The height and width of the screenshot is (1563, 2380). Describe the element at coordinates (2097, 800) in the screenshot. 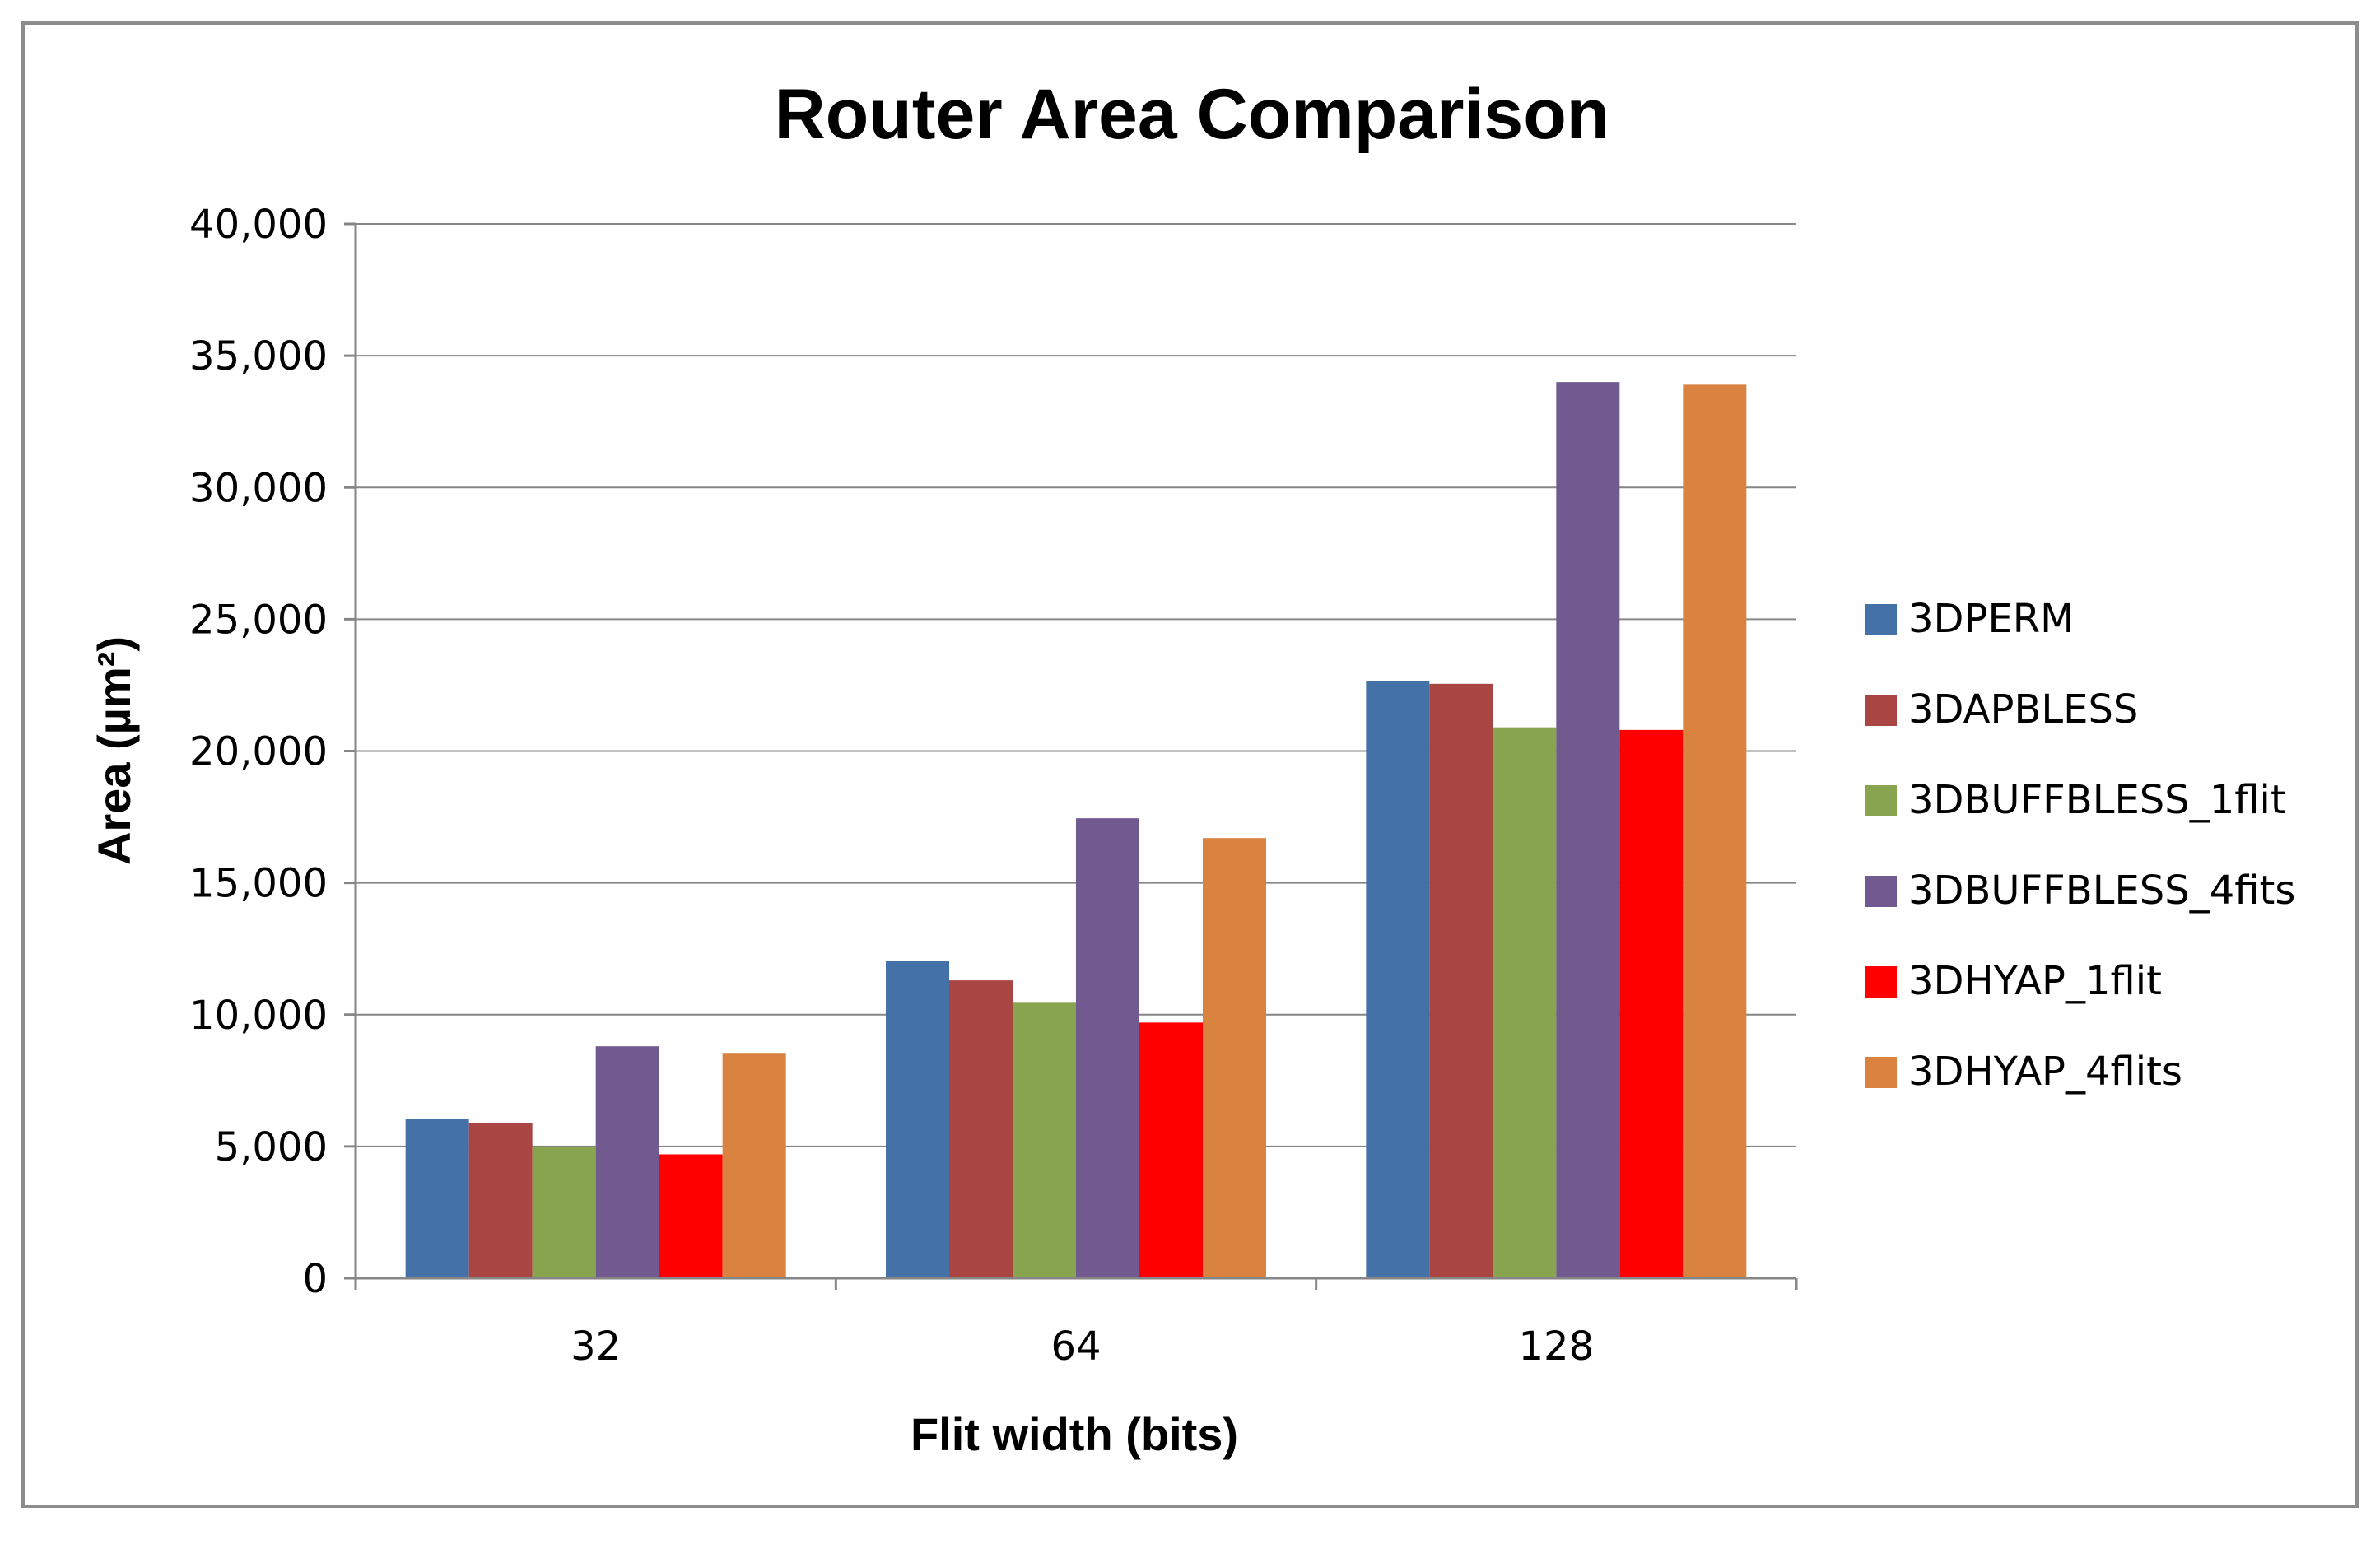

I see `legend-label: 3DBUFFBLESS_1flit` at that location.